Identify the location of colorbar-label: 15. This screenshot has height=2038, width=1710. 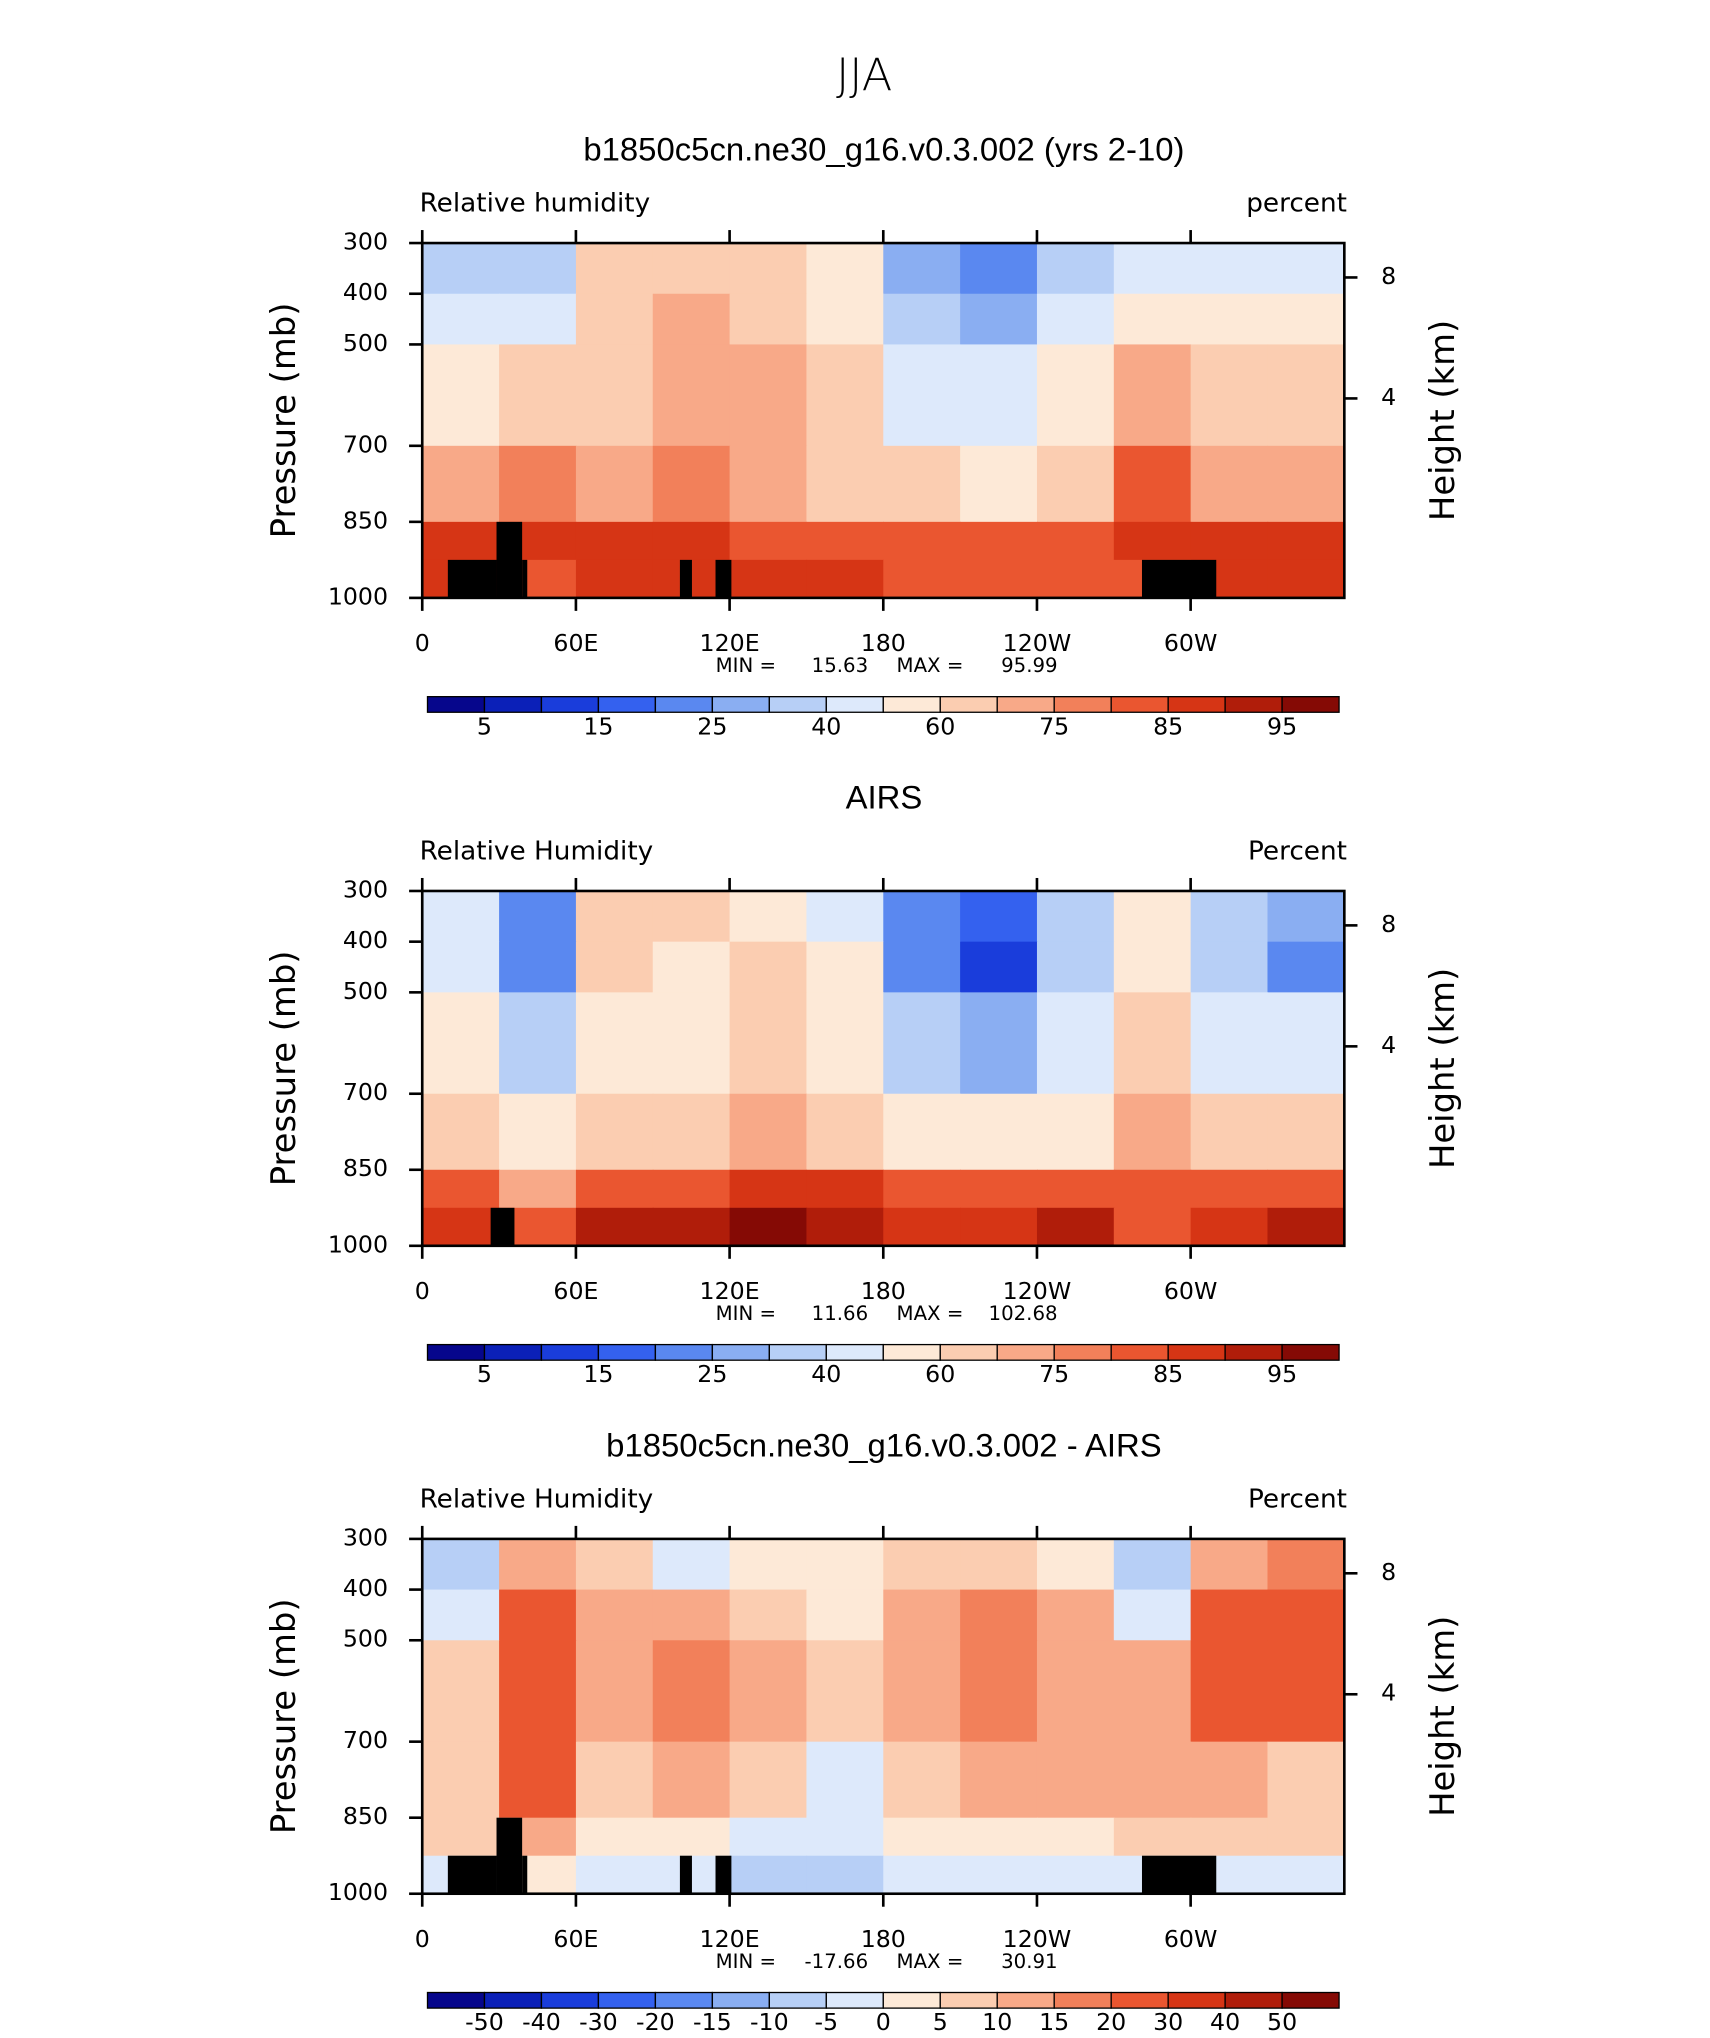
(598, 726).